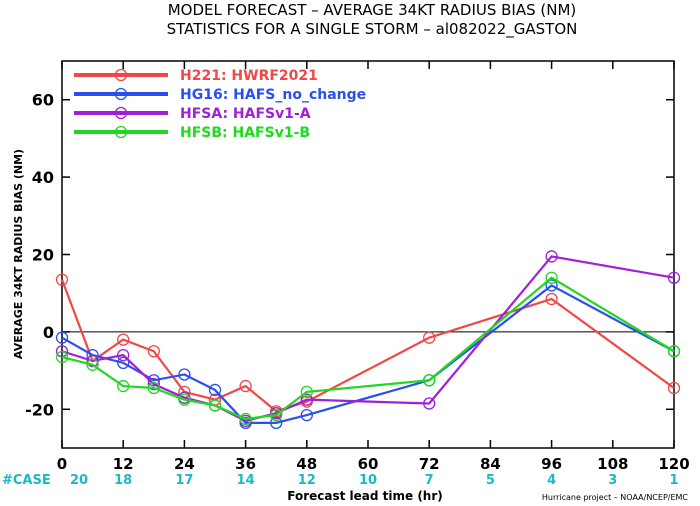  What do you see at coordinates (273, 95) in the screenshot?
I see `legend-label: HG16: HAFS_no_change` at bounding box center [273, 95].